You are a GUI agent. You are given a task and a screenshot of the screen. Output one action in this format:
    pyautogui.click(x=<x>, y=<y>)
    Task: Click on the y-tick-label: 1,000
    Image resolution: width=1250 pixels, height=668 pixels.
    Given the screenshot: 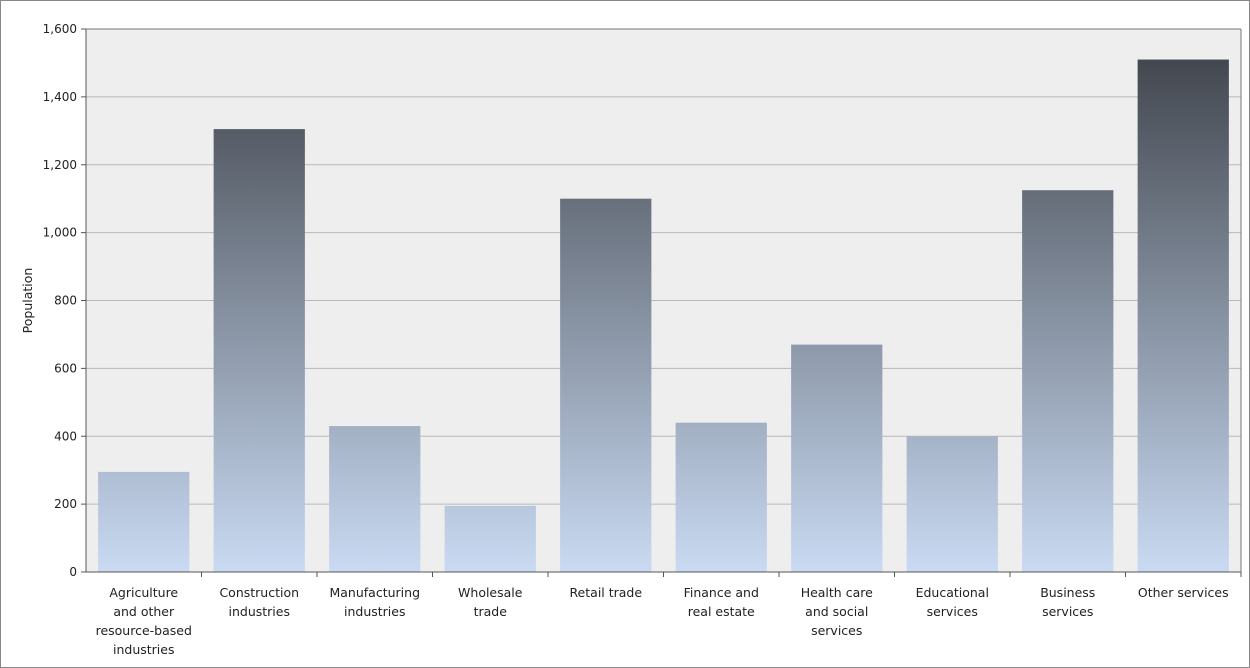 What is the action you would take?
    pyautogui.click(x=60, y=233)
    